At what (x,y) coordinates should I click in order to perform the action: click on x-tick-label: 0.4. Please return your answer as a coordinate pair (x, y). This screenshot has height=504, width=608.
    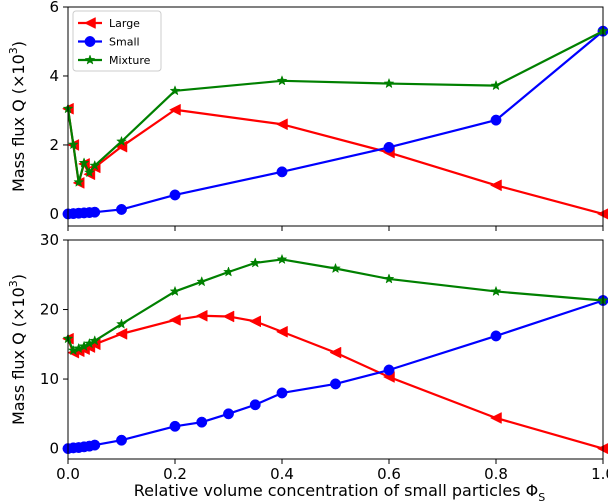
    Looking at the image, I should click on (282, 474).